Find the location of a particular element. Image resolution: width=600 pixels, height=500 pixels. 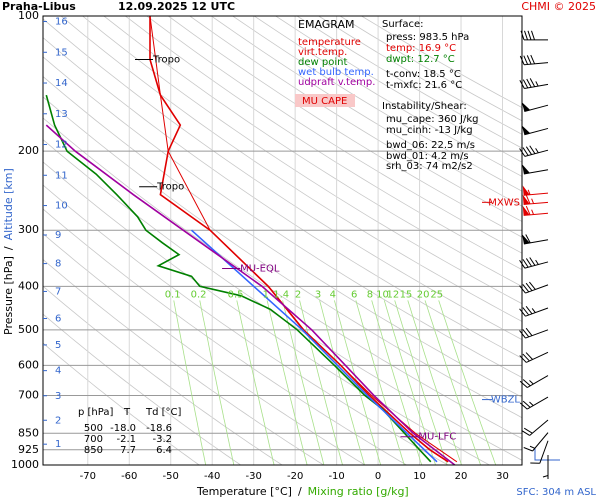

alt-tick-label: 2 is located at coordinates (58, 420).